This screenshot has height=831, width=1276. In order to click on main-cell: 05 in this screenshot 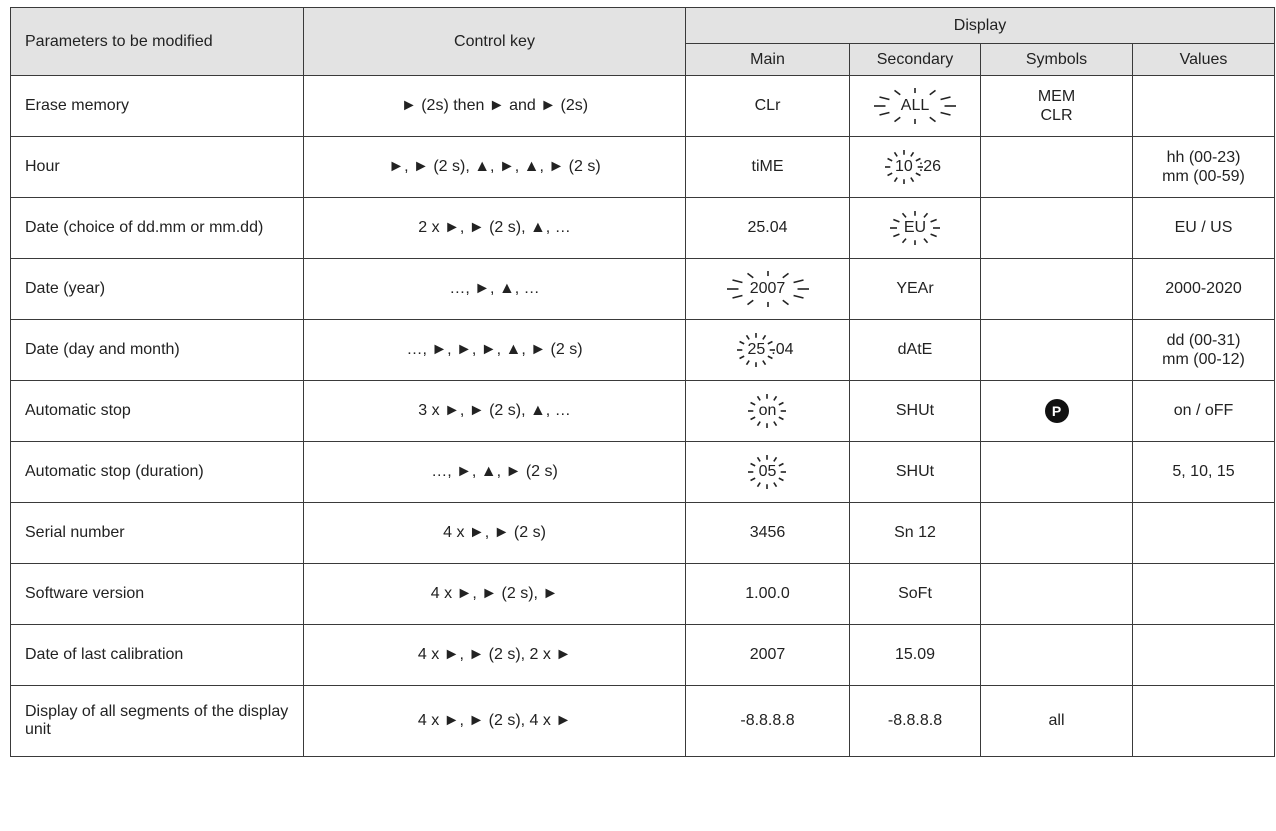, I will do `click(767, 472)`.